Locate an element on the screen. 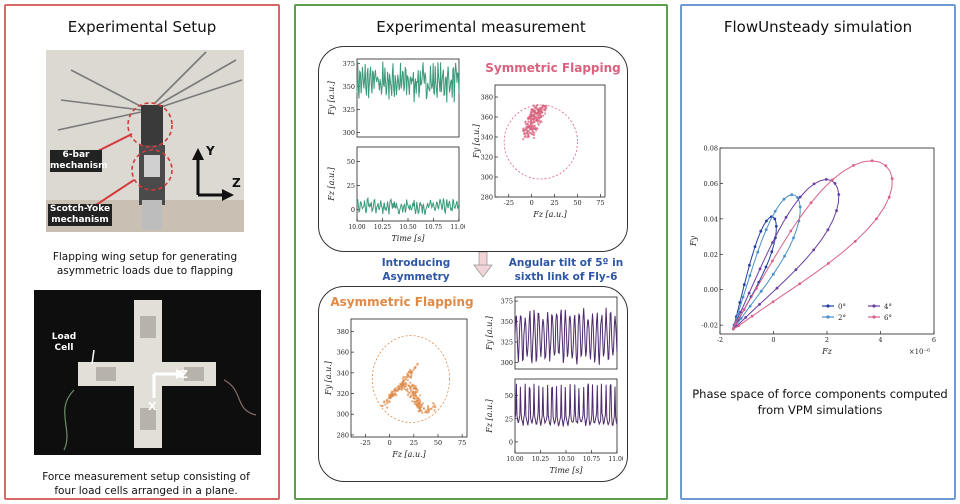 The width and height of the screenshot is (960, 504). y-tick-label: 360 is located at coordinates (343, 353).